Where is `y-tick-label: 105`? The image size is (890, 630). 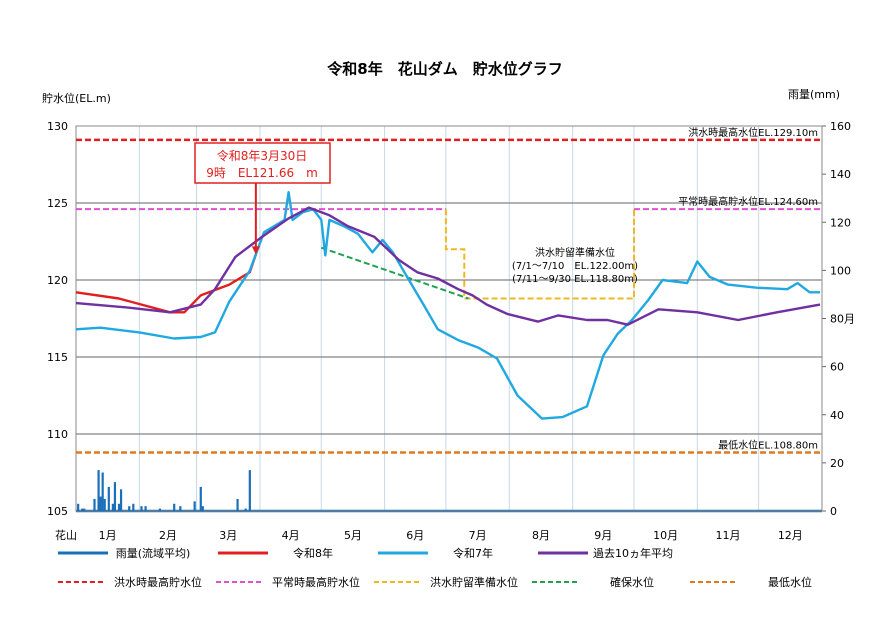
y-tick-label: 105 is located at coordinates (57, 511).